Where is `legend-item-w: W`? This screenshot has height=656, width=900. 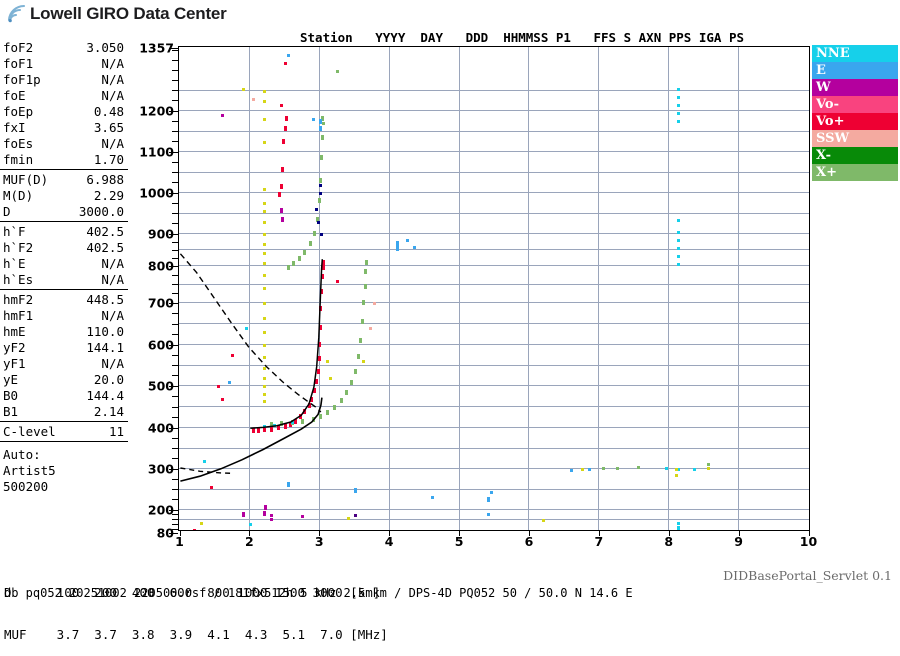 legend-item-w: W is located at coordinates (855, 87).